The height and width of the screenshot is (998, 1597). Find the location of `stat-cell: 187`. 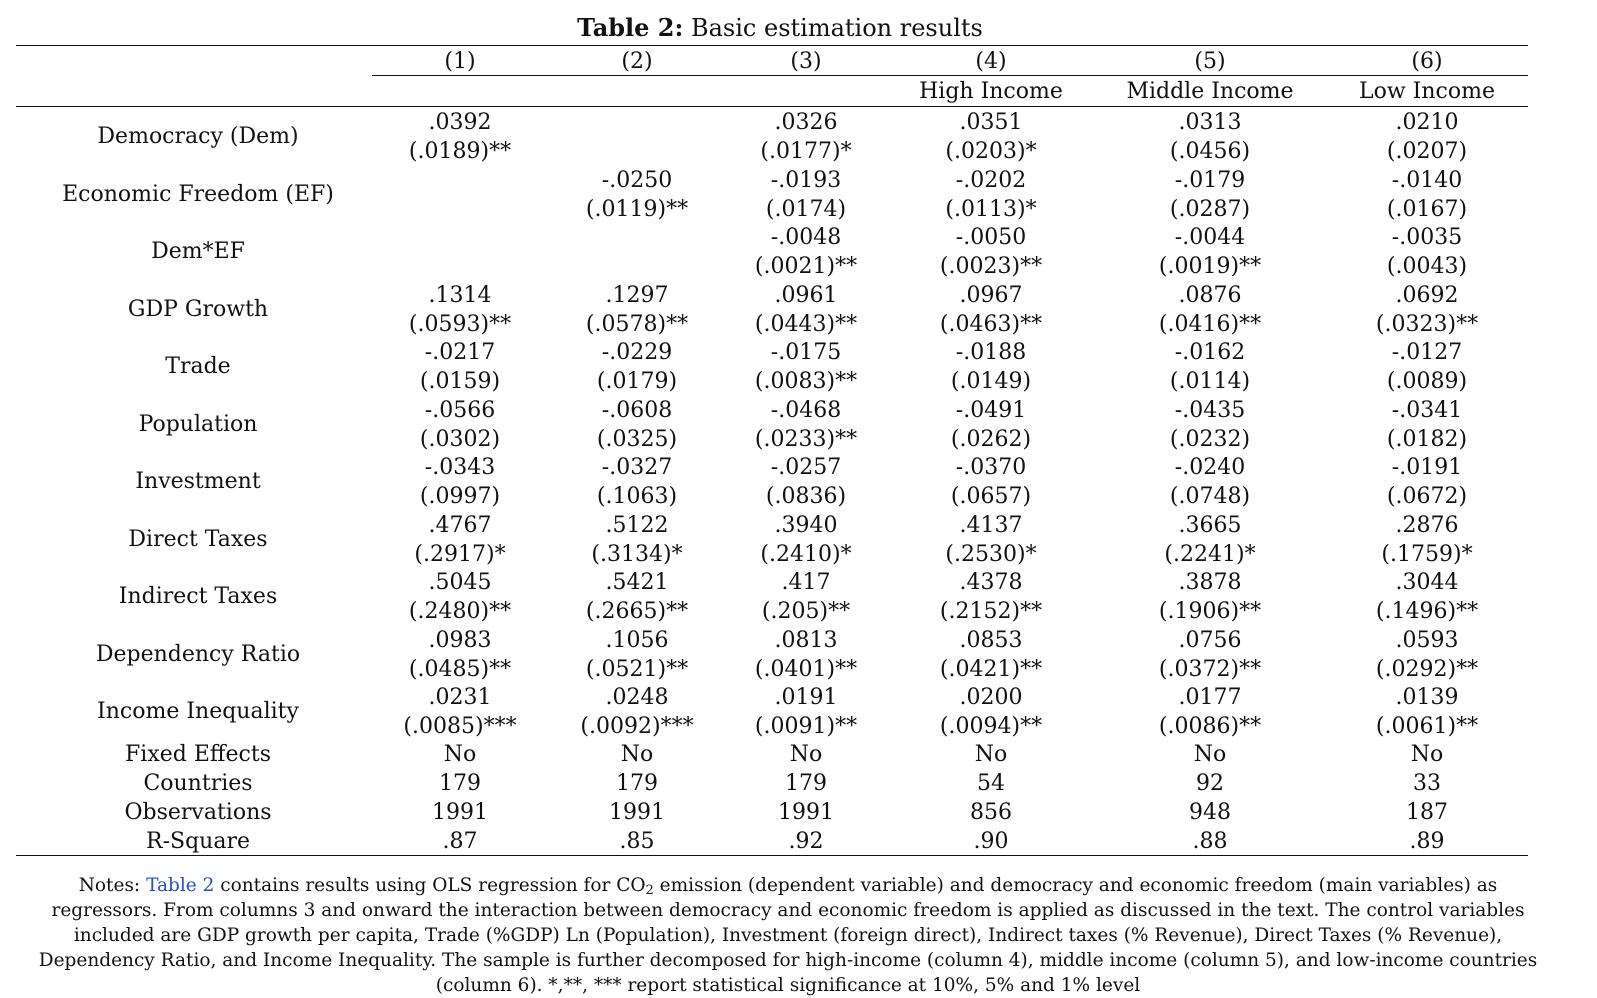

stat-cell: 187 is located at coordinates (1427, 812).